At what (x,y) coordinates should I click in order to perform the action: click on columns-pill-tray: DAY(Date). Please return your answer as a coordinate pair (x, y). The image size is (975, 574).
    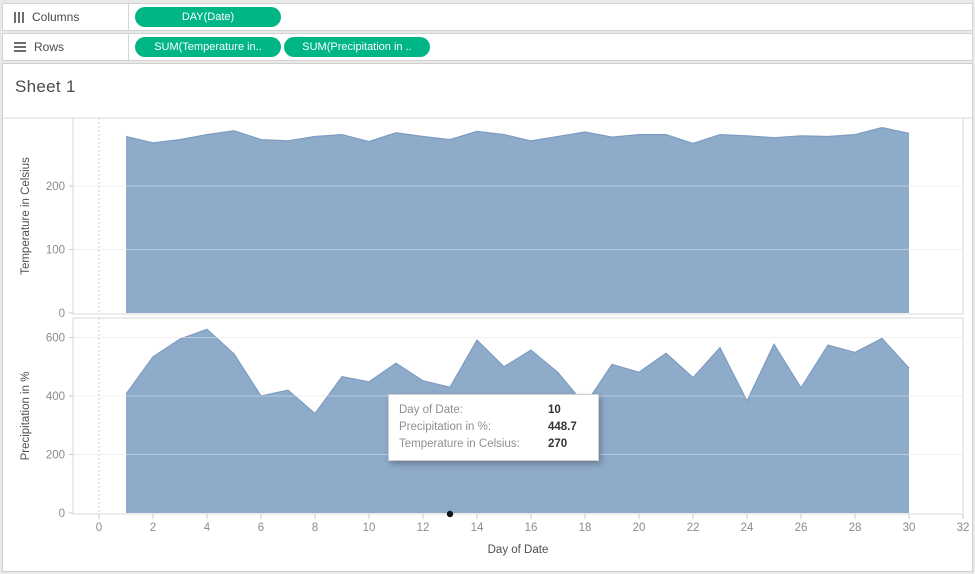
    Looking at the image, I should click on (205, 17).